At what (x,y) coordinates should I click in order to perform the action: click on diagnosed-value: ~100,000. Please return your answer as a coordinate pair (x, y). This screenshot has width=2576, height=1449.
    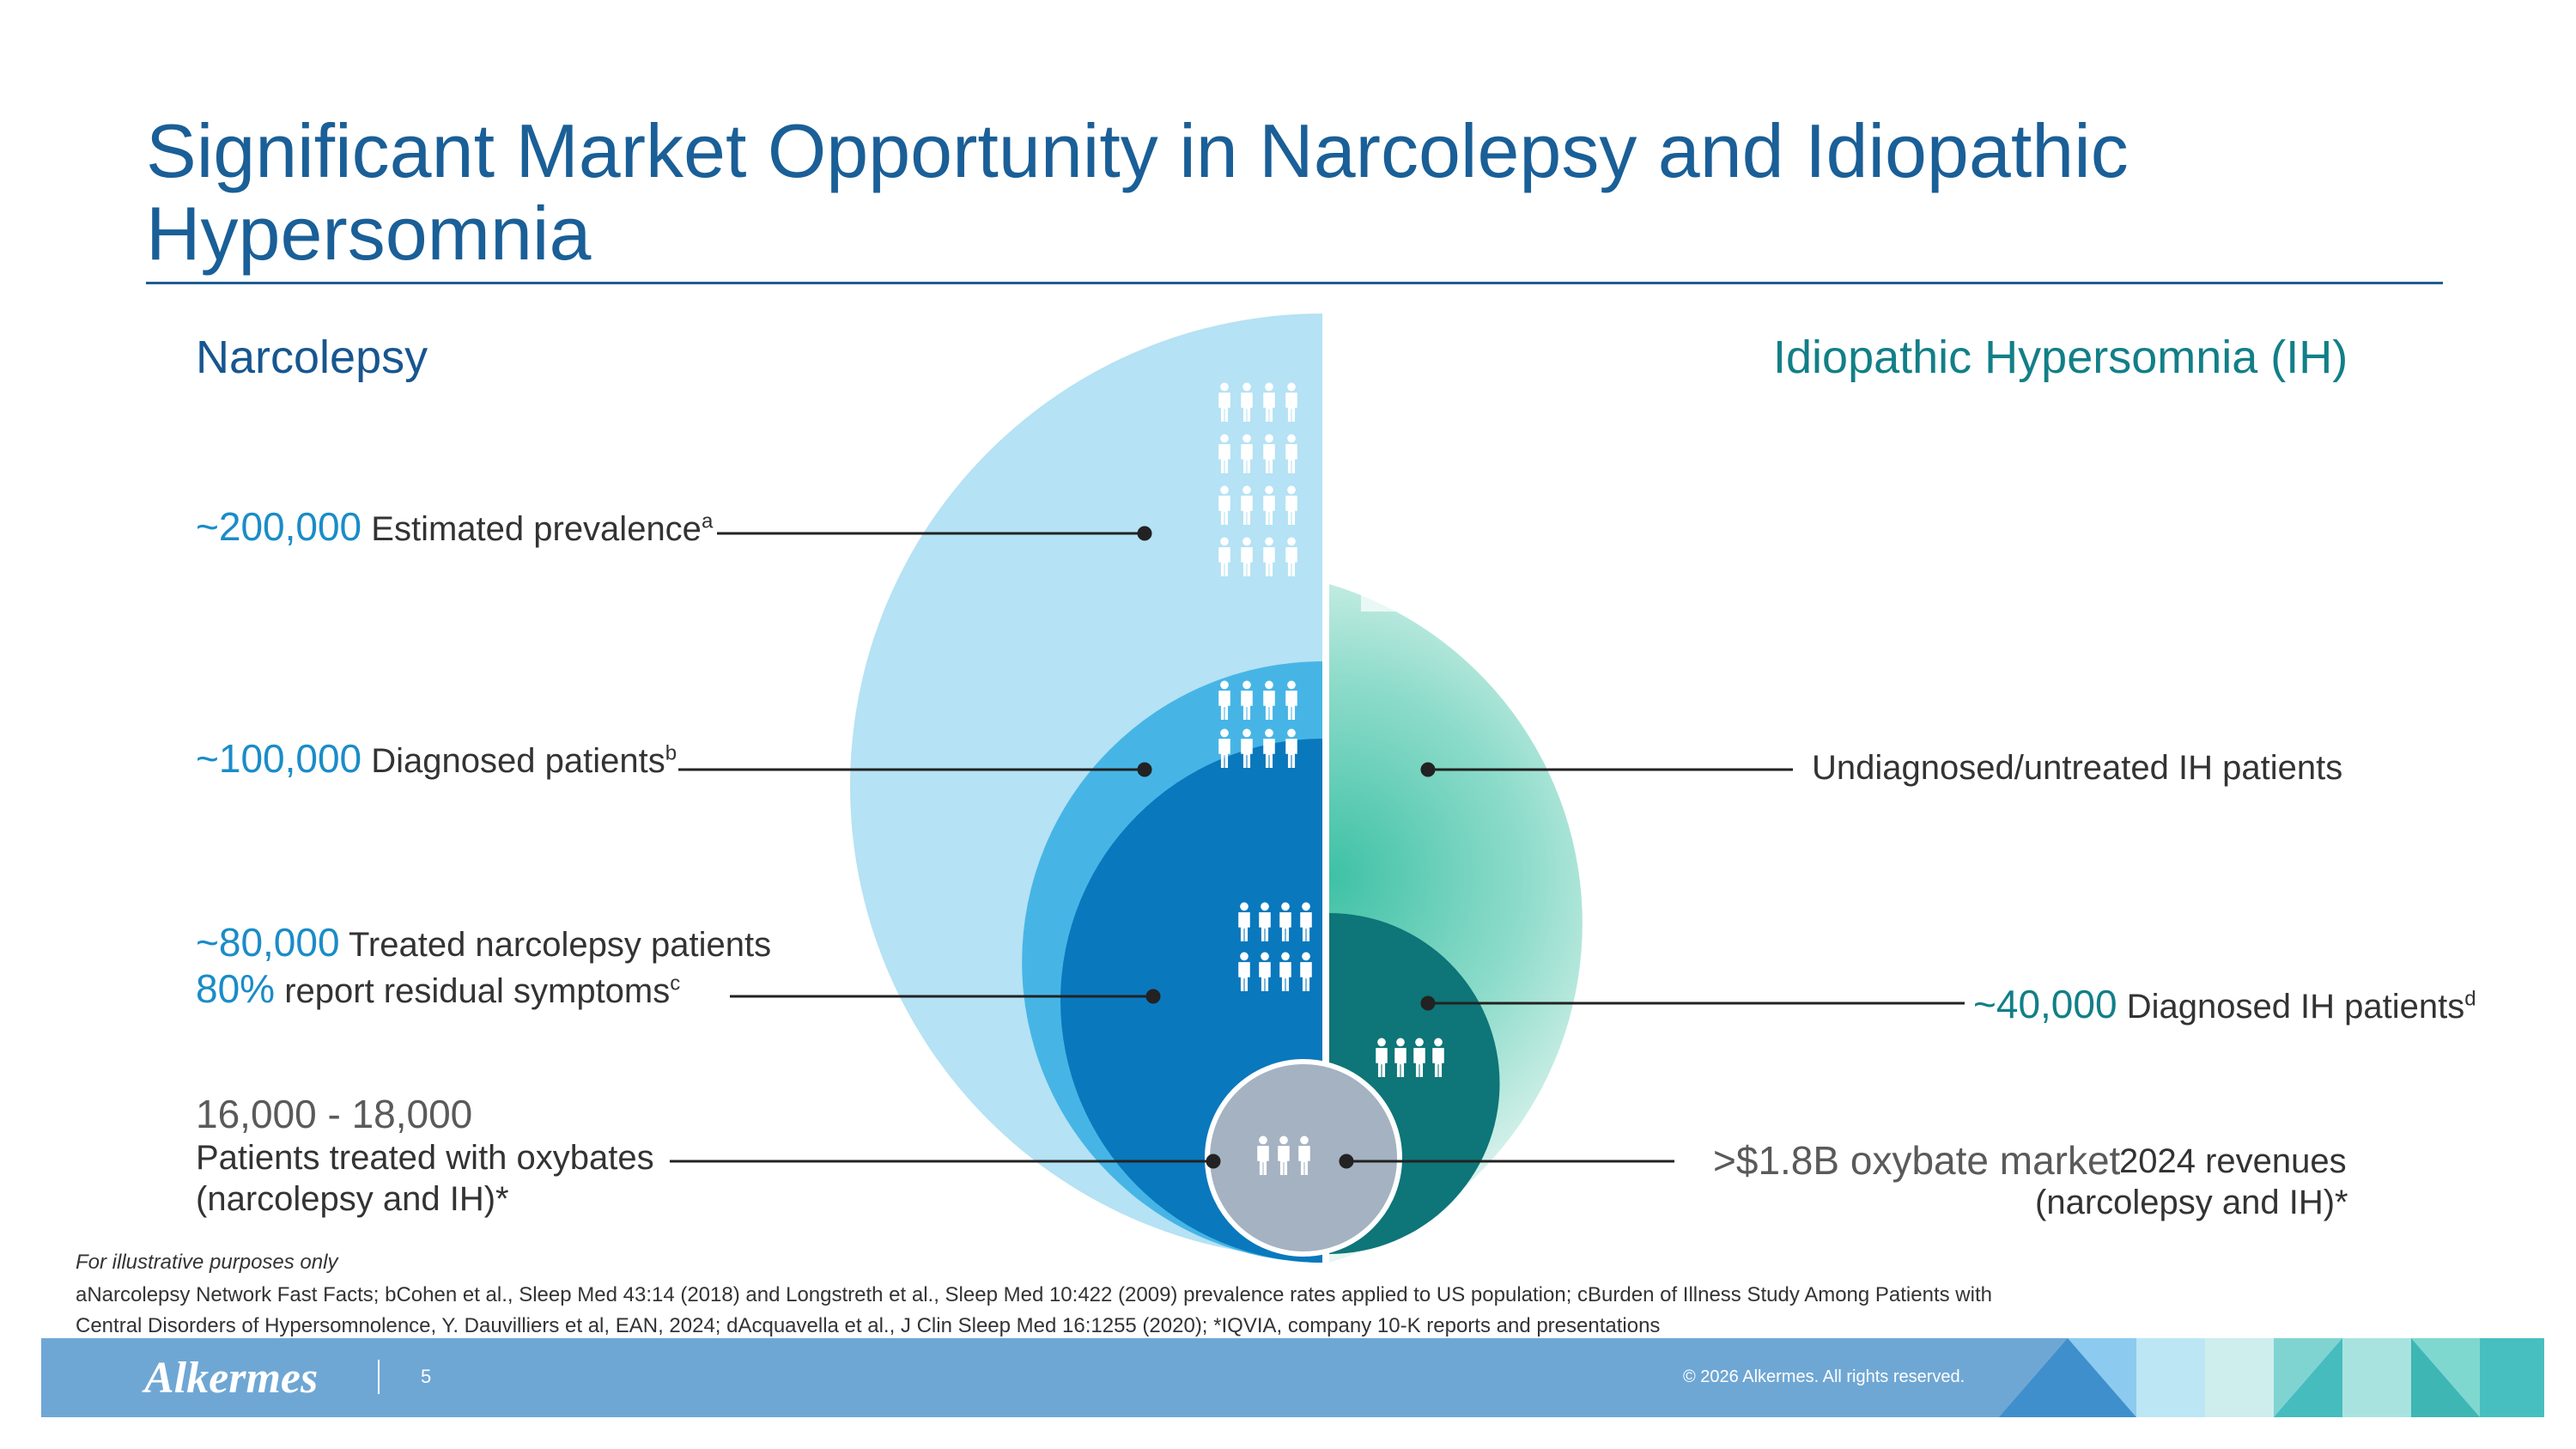
    Looking at the image, I should click on (279, 758).